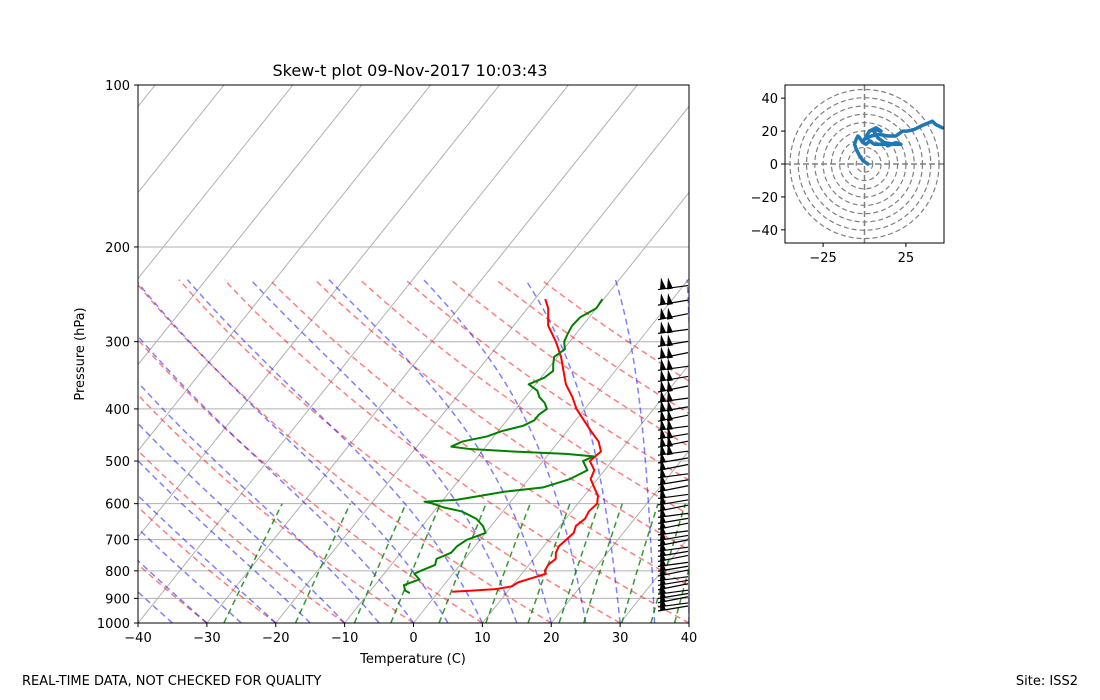  I want to click on y-tick-label: 900, so click(117, 599).